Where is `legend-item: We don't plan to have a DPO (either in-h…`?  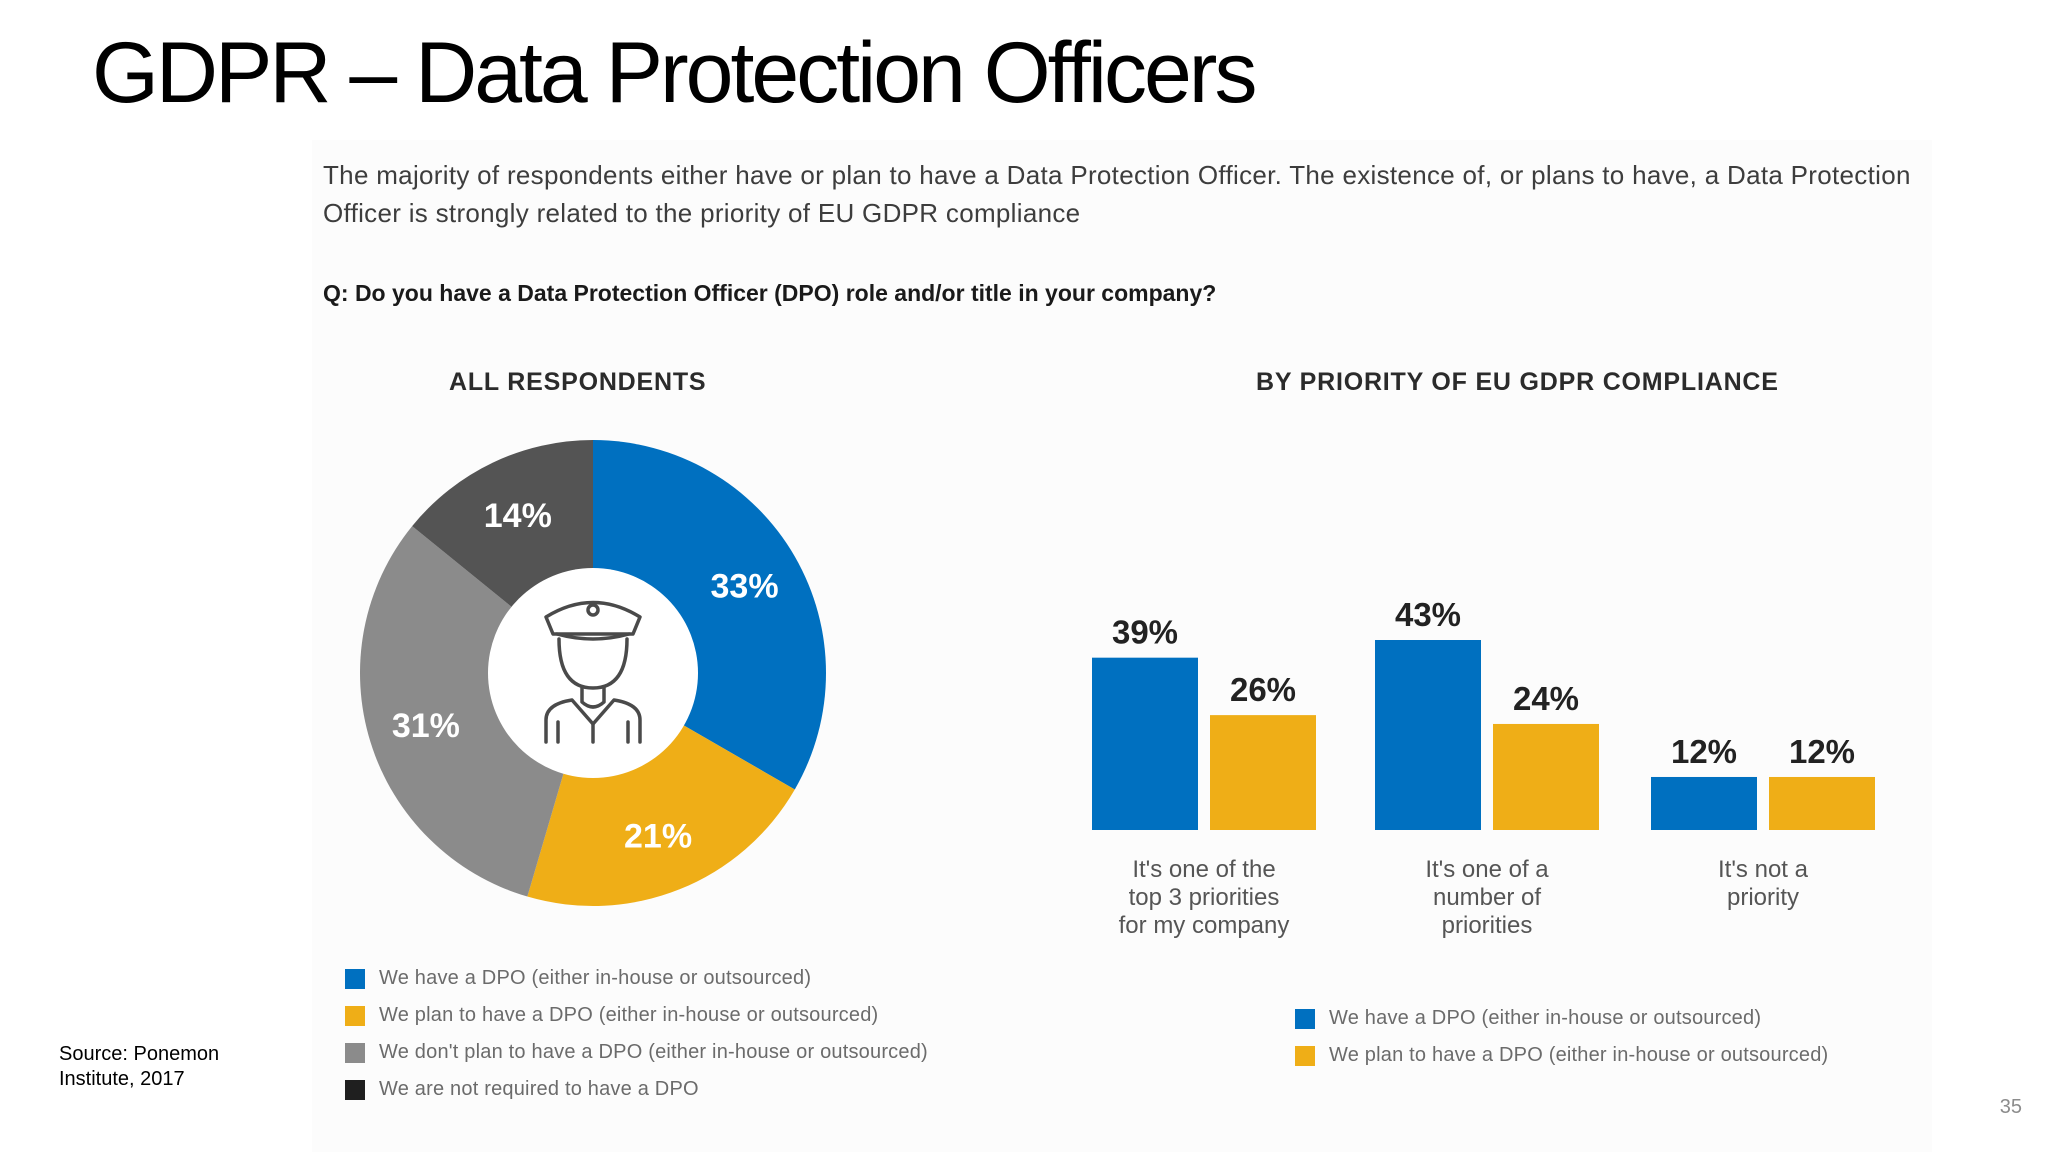 legend-item: We don't plan to have a DPO (either in-h… is located at coordinates (636, 1052).